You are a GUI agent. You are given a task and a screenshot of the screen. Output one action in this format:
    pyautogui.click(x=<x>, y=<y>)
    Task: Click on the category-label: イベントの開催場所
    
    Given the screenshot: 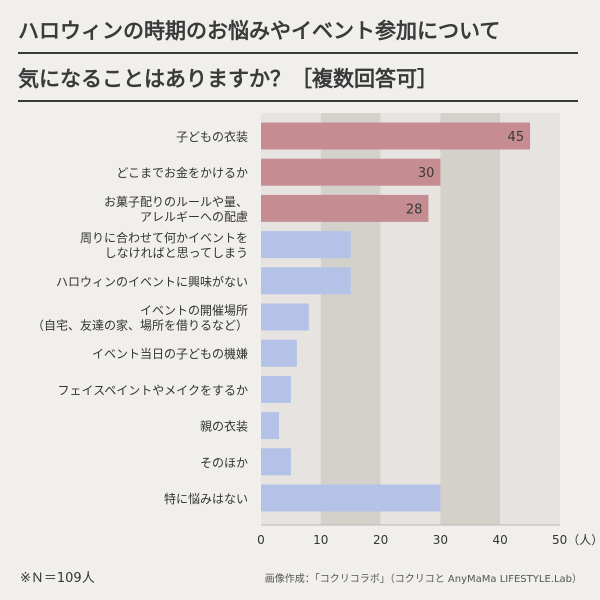 What is the action you would take?
    pyautogui.click(x=194, y=311)
    